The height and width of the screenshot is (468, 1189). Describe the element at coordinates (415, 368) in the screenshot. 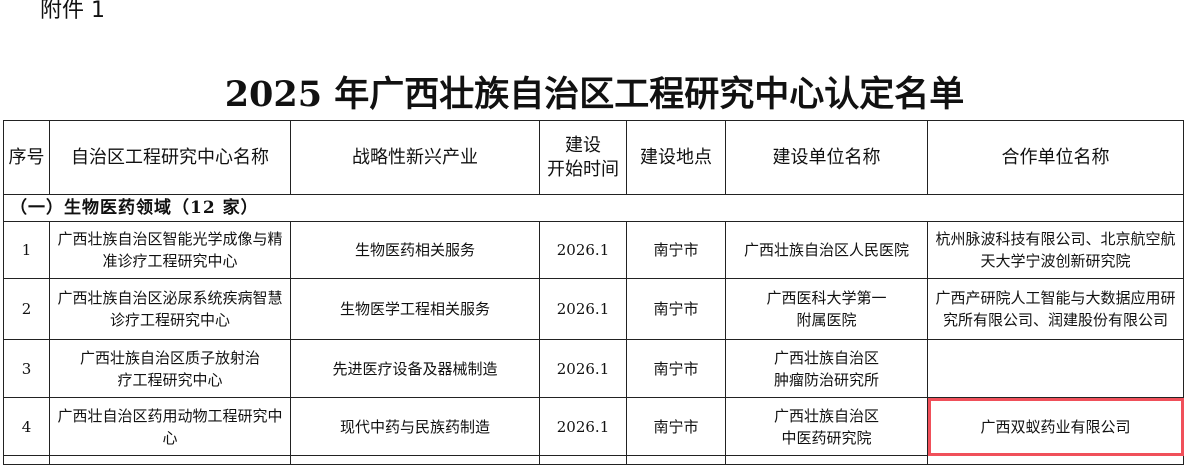

I see `cell-industry: 先进医疗设备及器械制造` at that location.